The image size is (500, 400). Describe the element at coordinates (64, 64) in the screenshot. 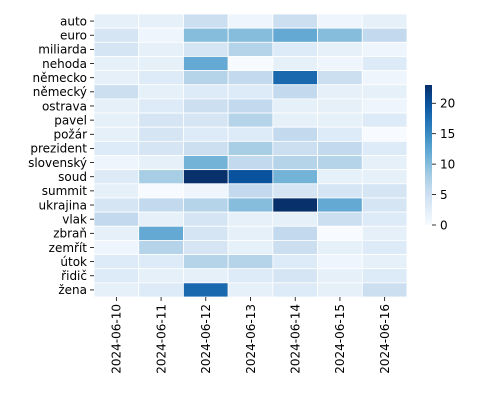

I see `y-tick-label: nehoda` at that location.